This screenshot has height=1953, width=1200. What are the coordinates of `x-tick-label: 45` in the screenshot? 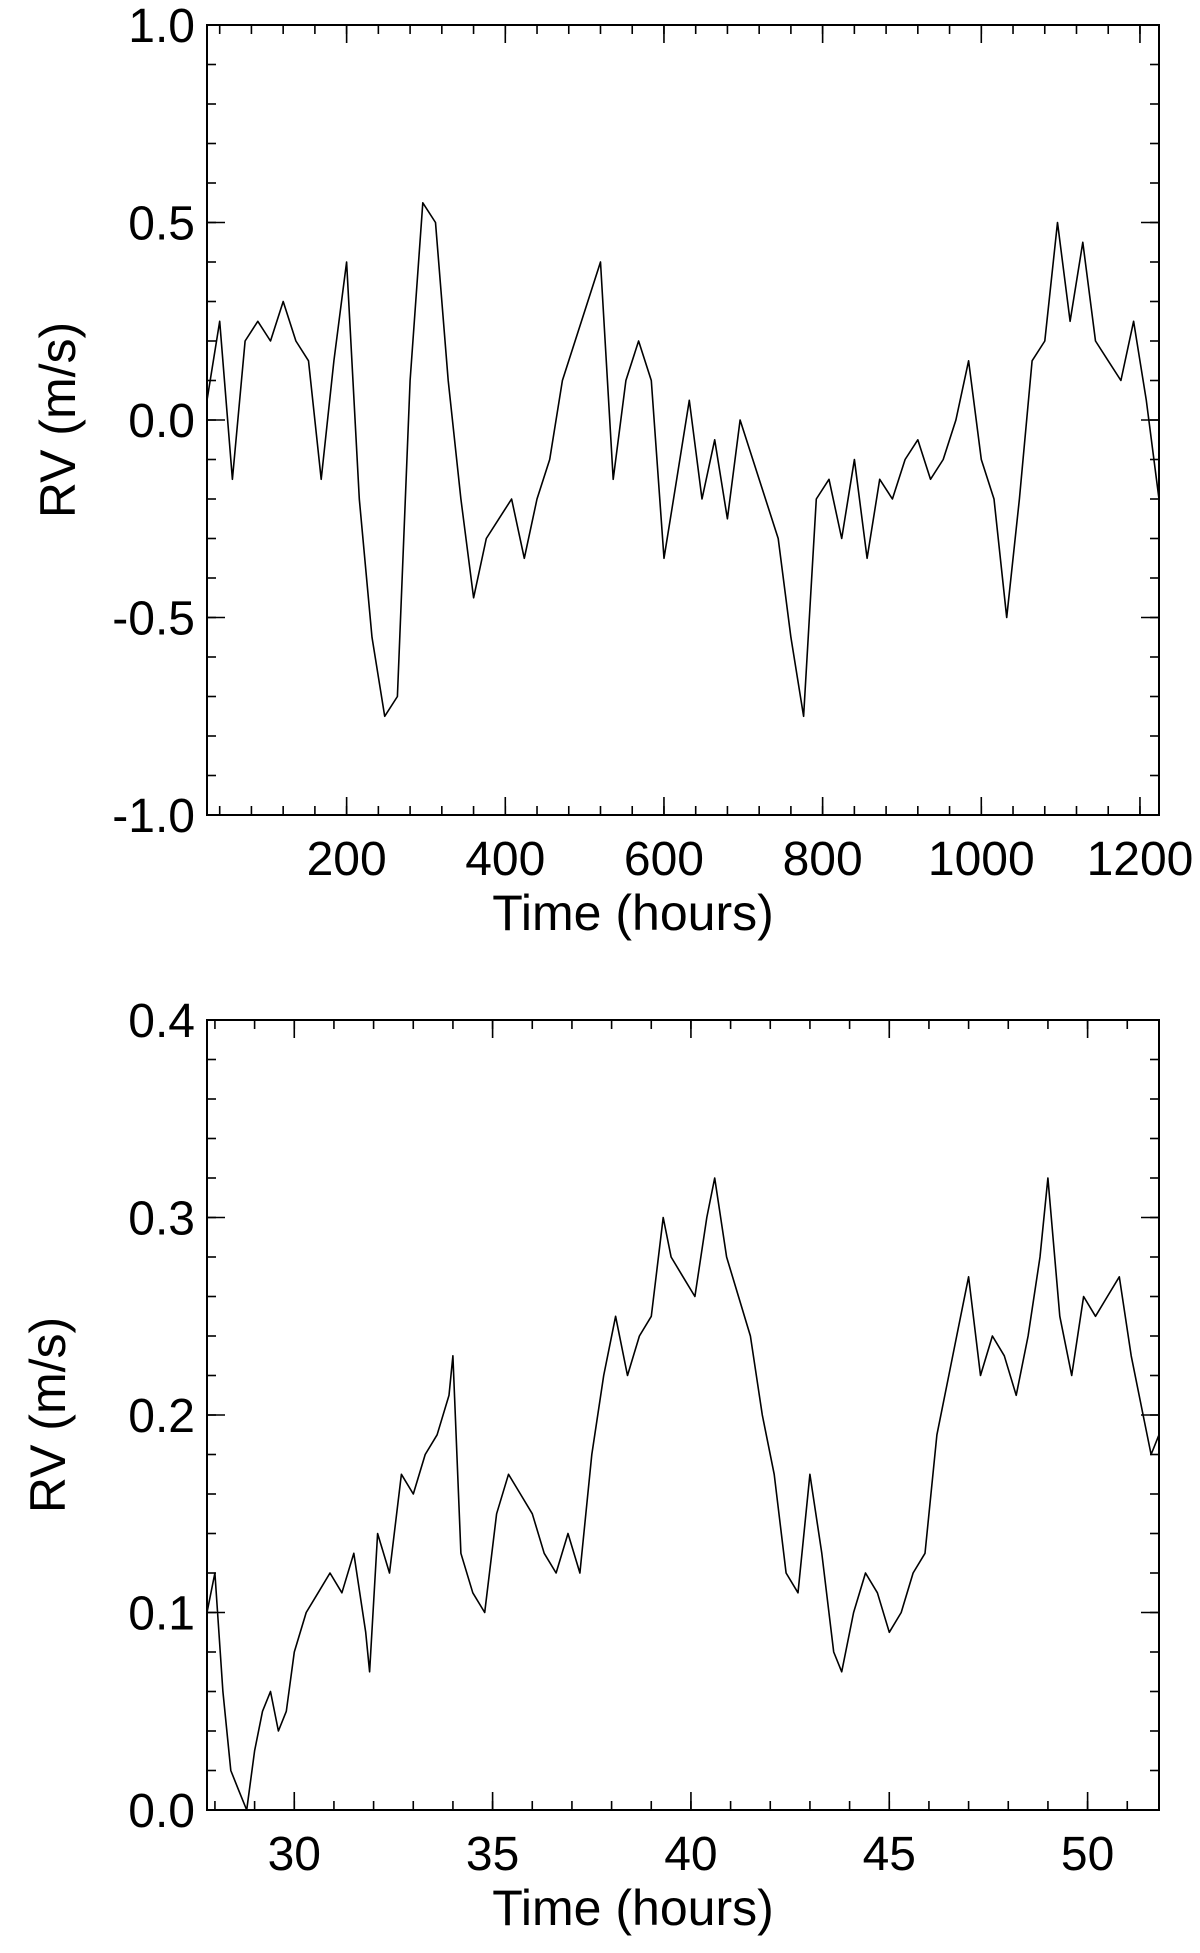 It's located at (889, 1854).